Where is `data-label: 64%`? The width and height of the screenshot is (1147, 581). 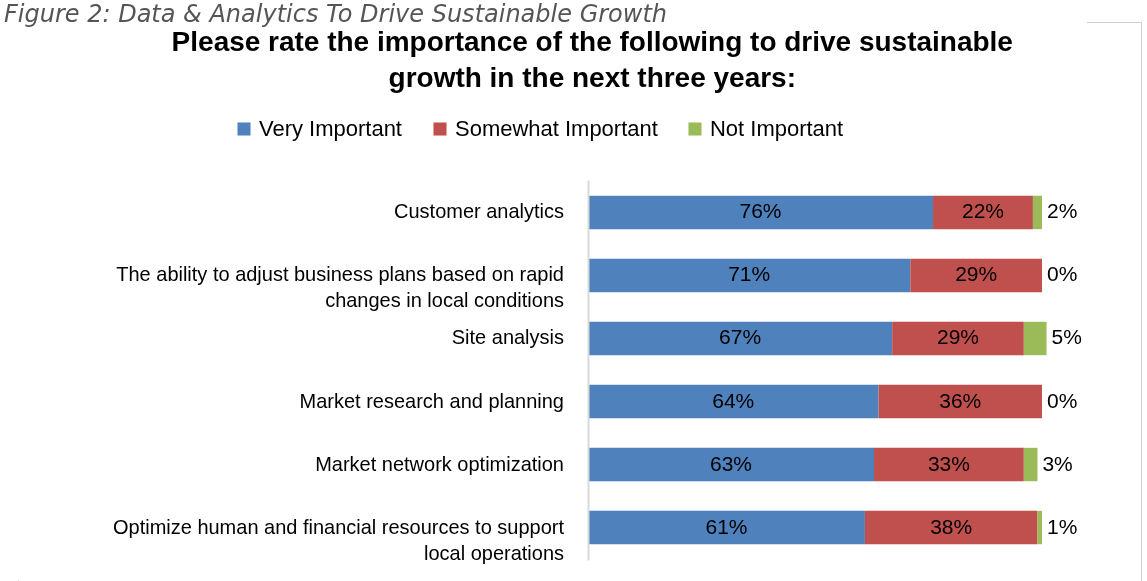
data-label: 64% is located at coordinates (733, 400).